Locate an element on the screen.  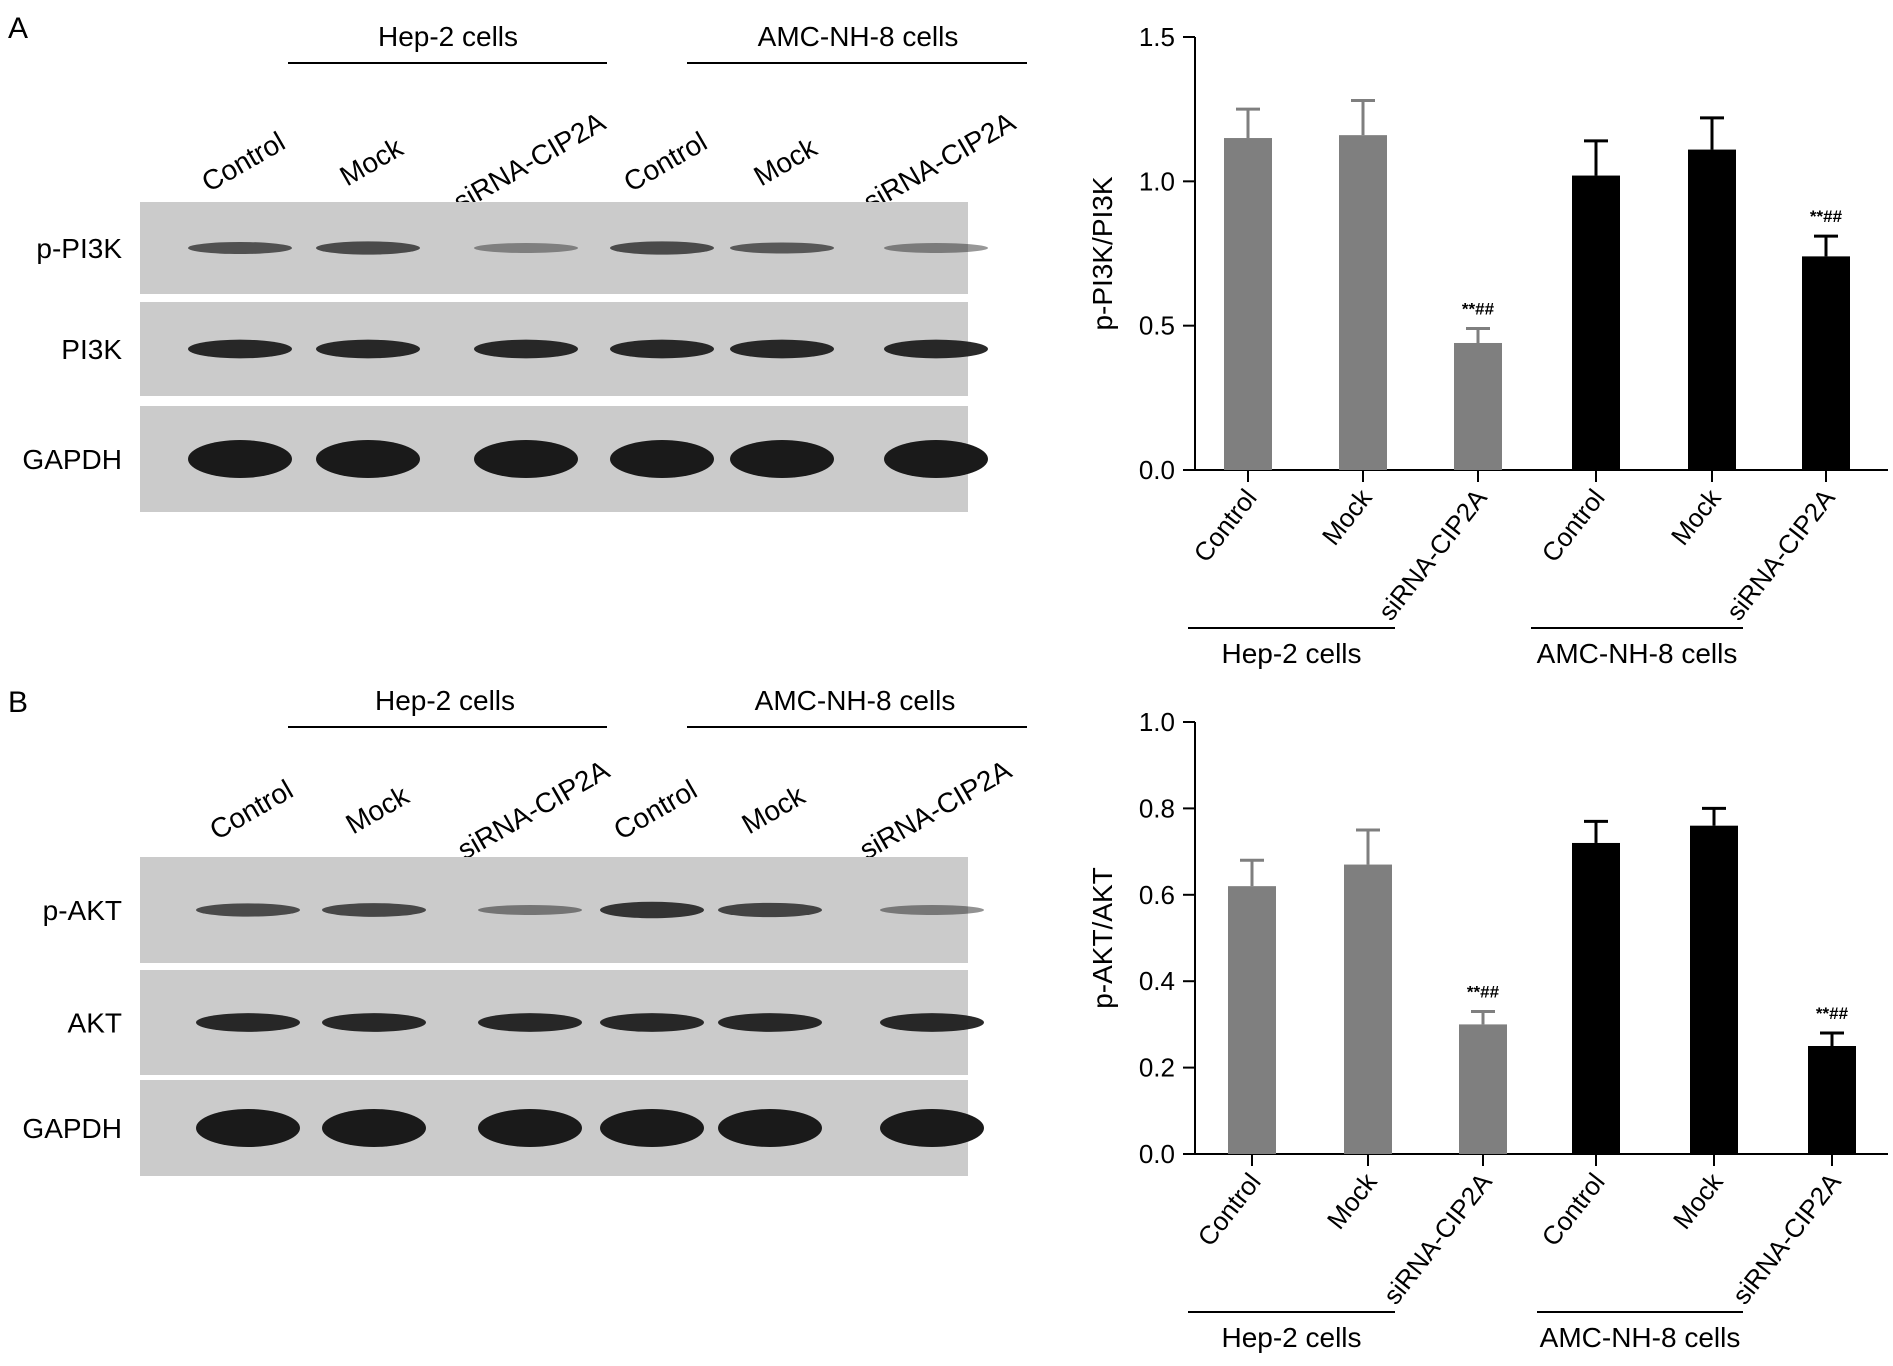
y-axis-label: p-AKT/AKT is located at coordinates (1102, 938).